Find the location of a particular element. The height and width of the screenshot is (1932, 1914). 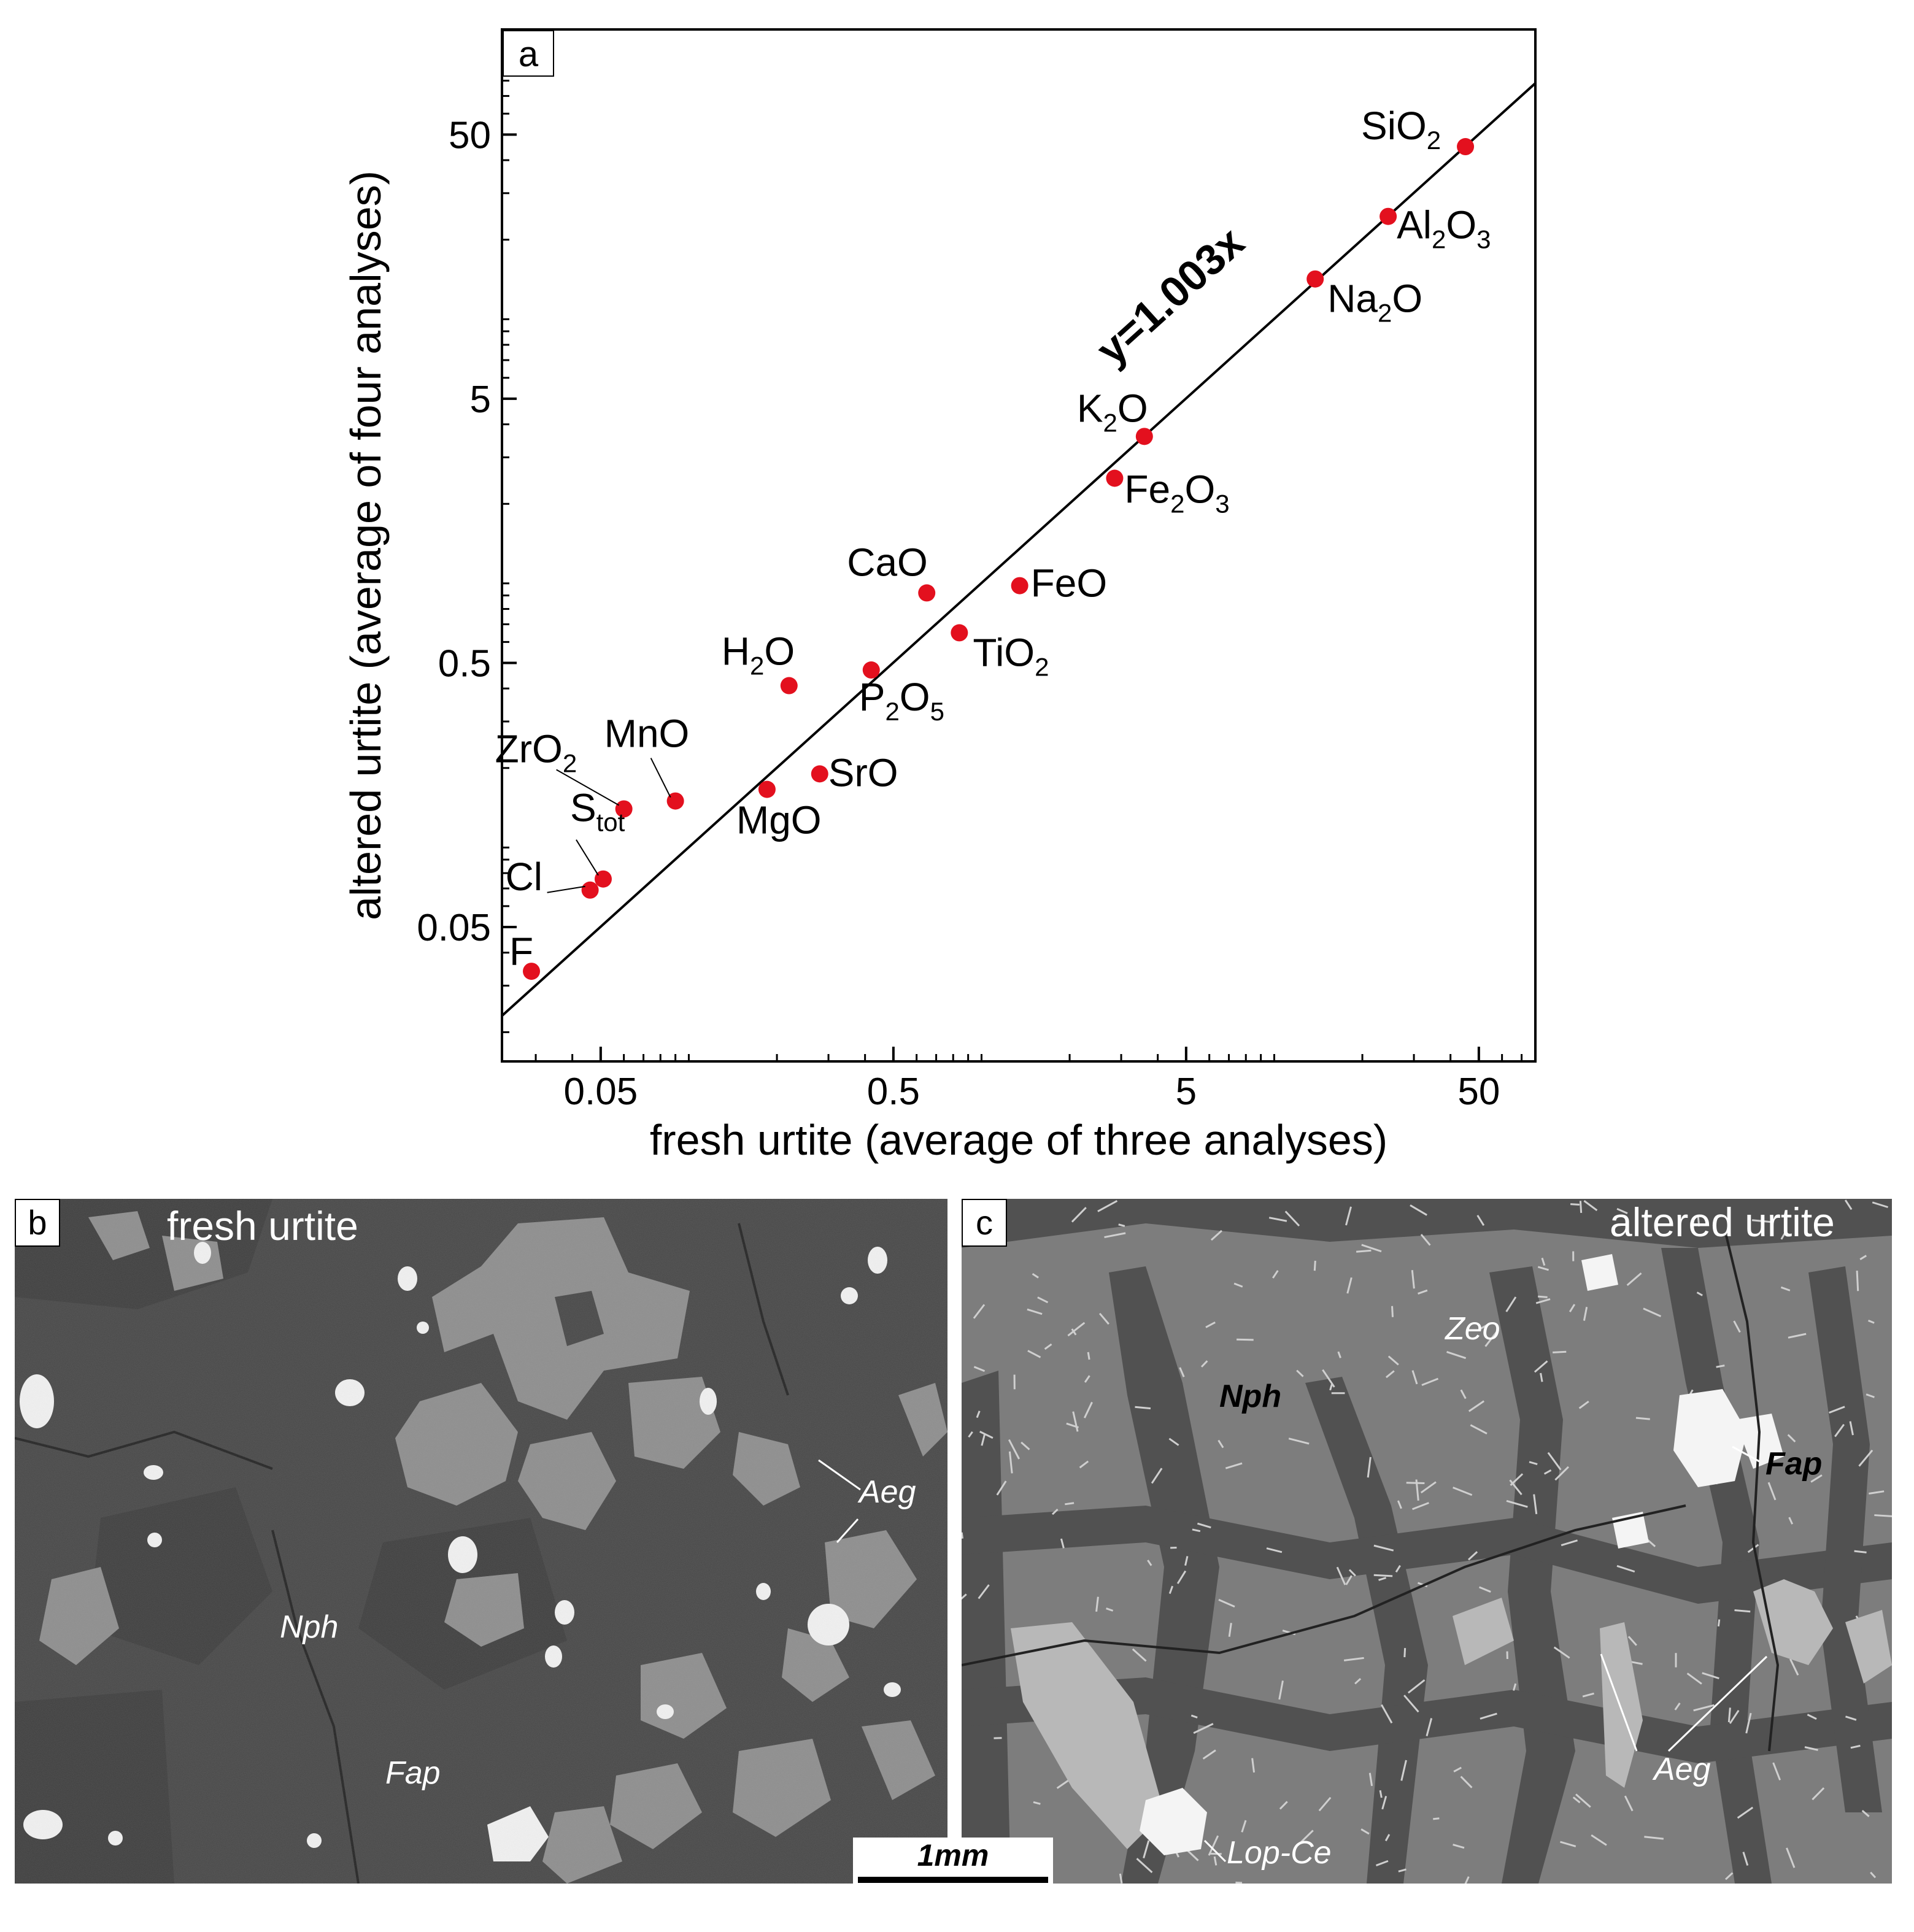

label-fap-c: Fap is located at coordinates (1794, 1464).